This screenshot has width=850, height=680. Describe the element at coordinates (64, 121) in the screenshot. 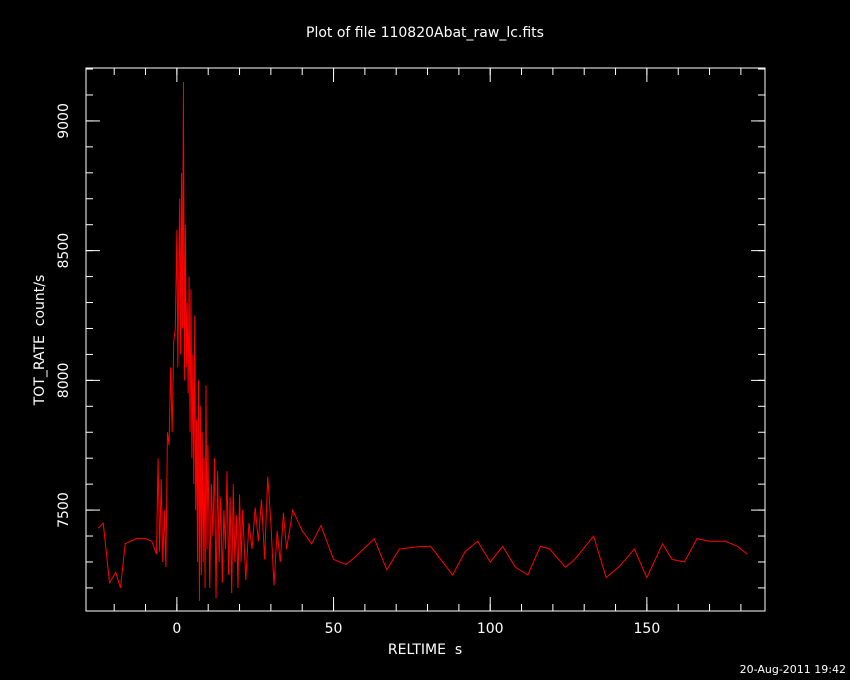

I see `y-tick-label: 9000` at that location.